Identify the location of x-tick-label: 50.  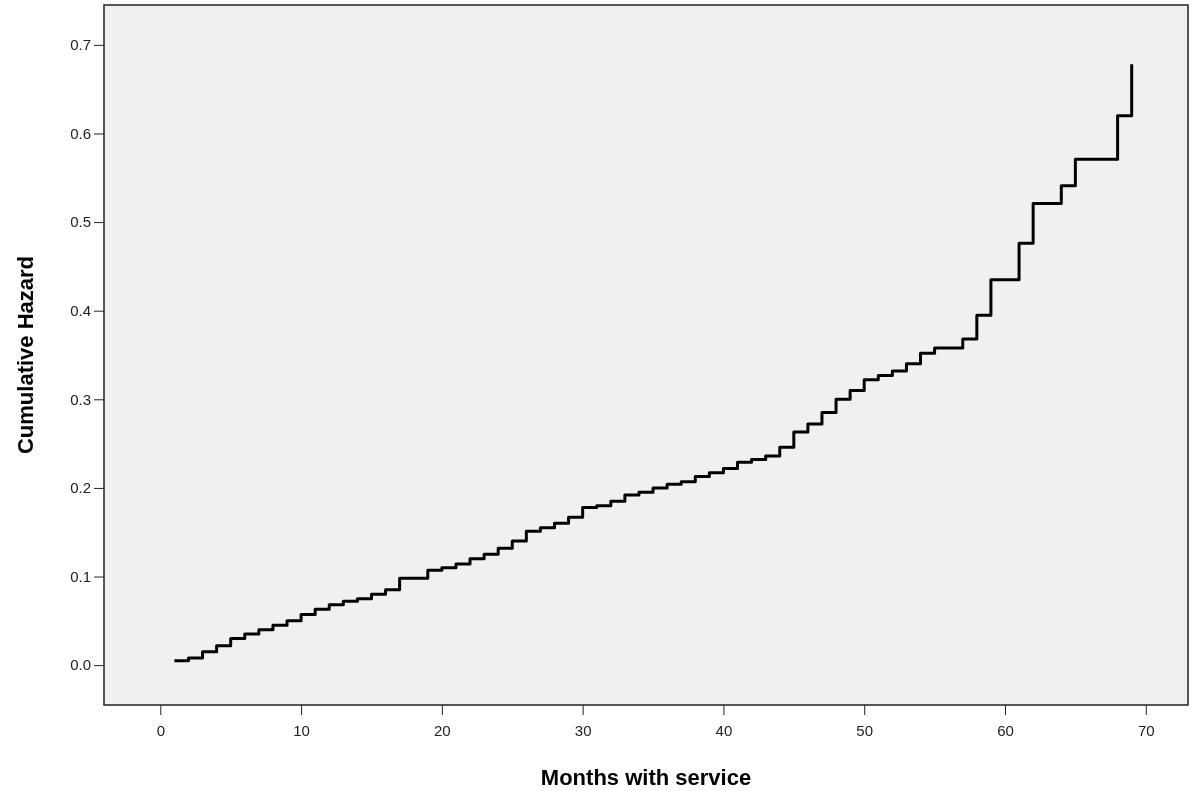
(865, 730).